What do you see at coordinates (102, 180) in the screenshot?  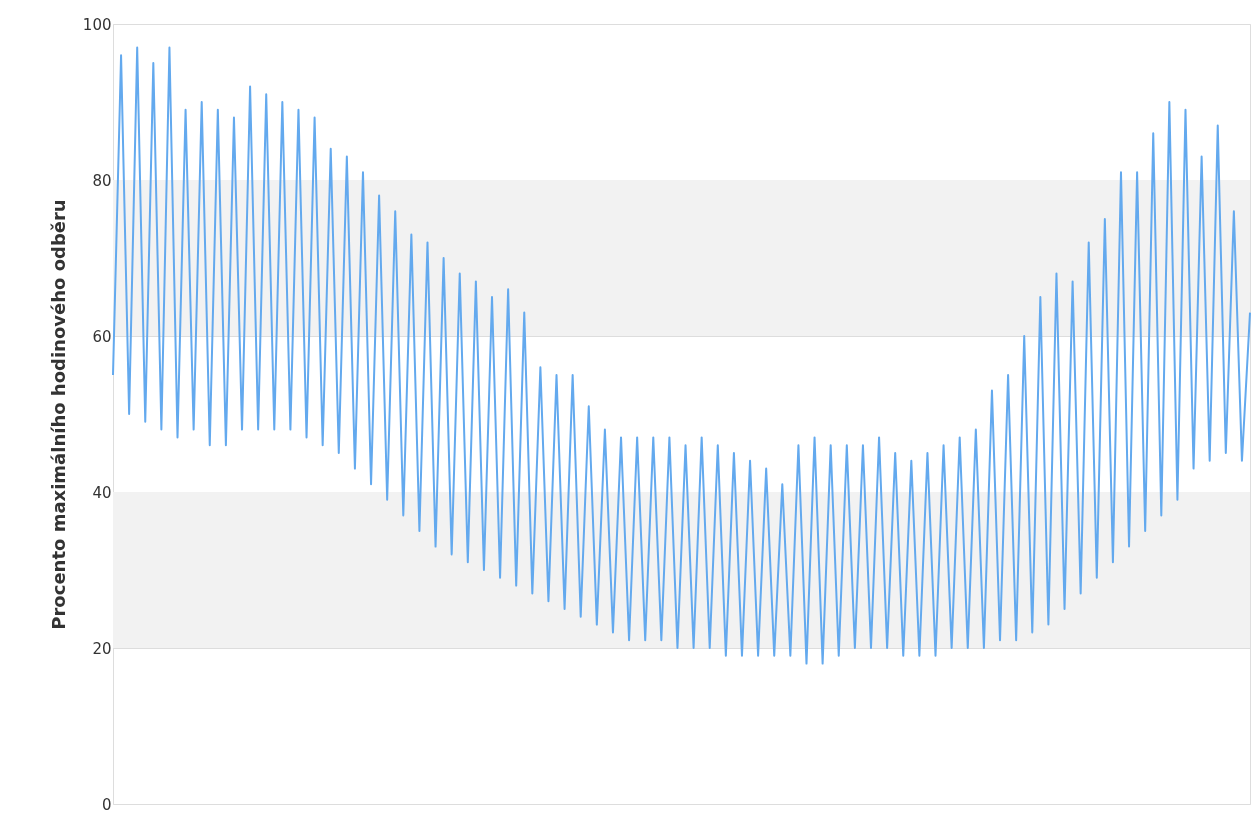 I see `y-tick-label: 80` at bounding box center [102, 180].